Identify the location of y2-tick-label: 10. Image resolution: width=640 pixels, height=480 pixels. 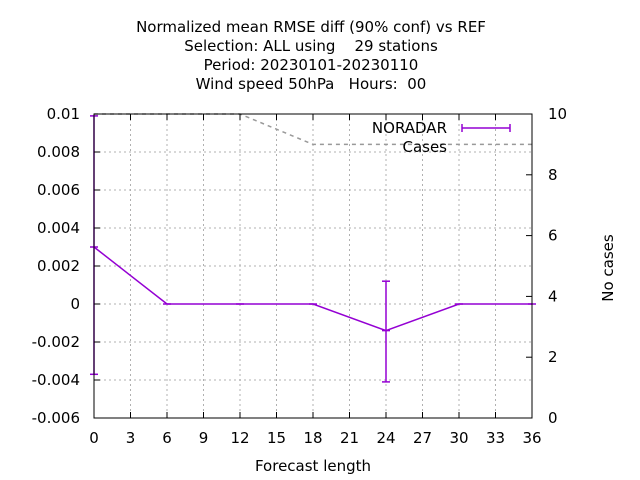
(557, 114).